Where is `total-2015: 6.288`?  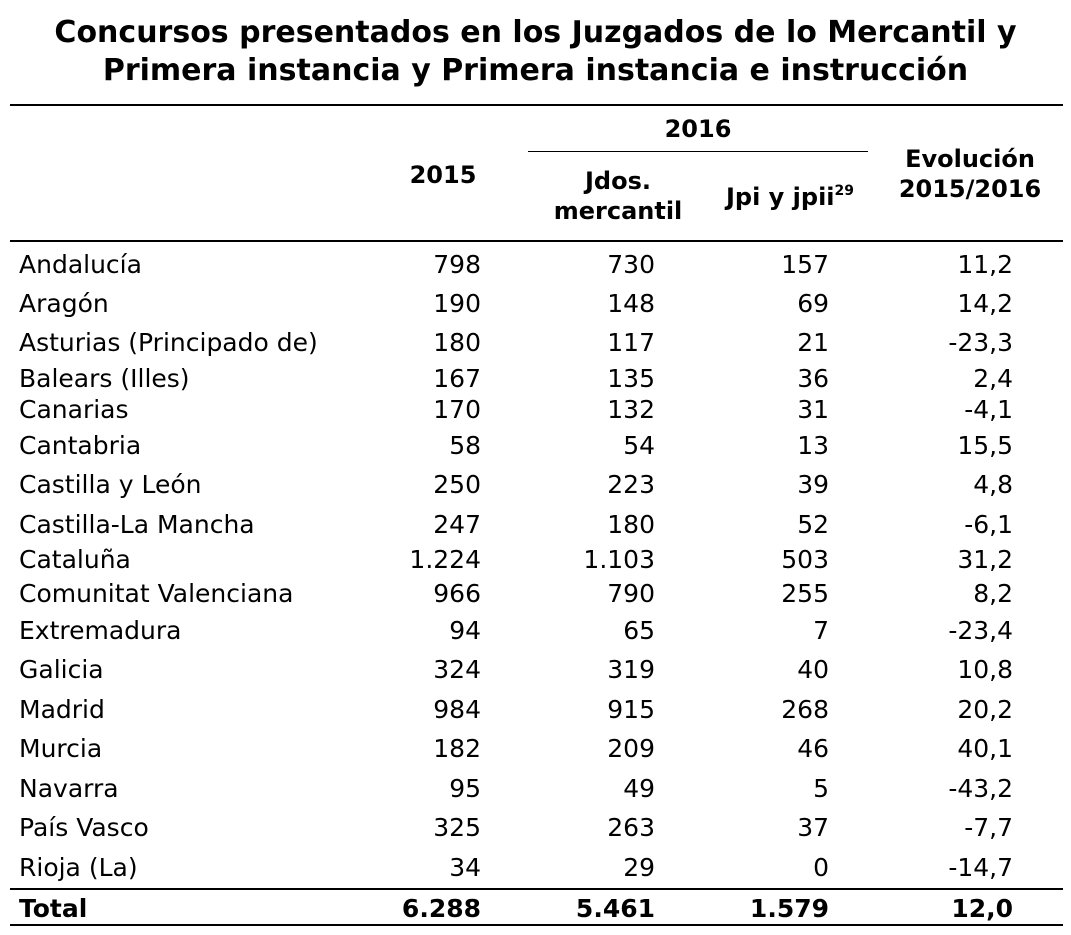 total-2015: 6.288 is located at coordinates (441, 908).